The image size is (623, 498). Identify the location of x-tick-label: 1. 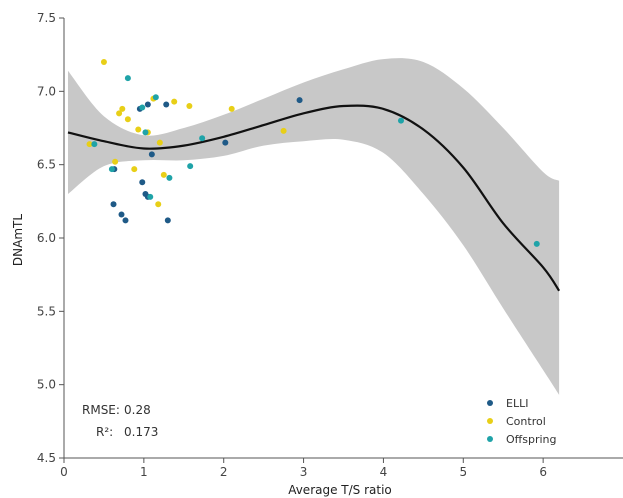
(144, 472).